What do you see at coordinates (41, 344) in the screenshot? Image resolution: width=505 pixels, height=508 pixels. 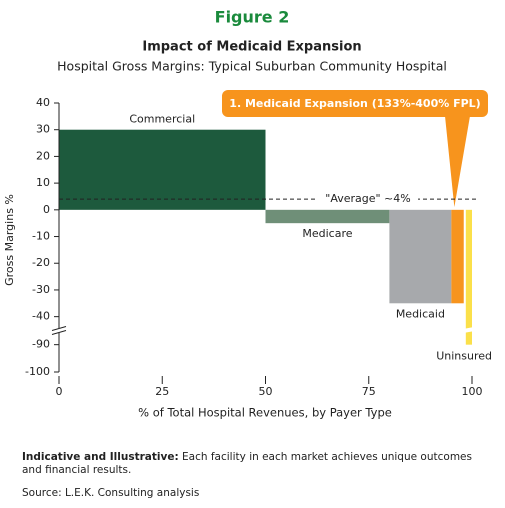 I see `y-tick-label: -90` at bounding box center [41, 344].